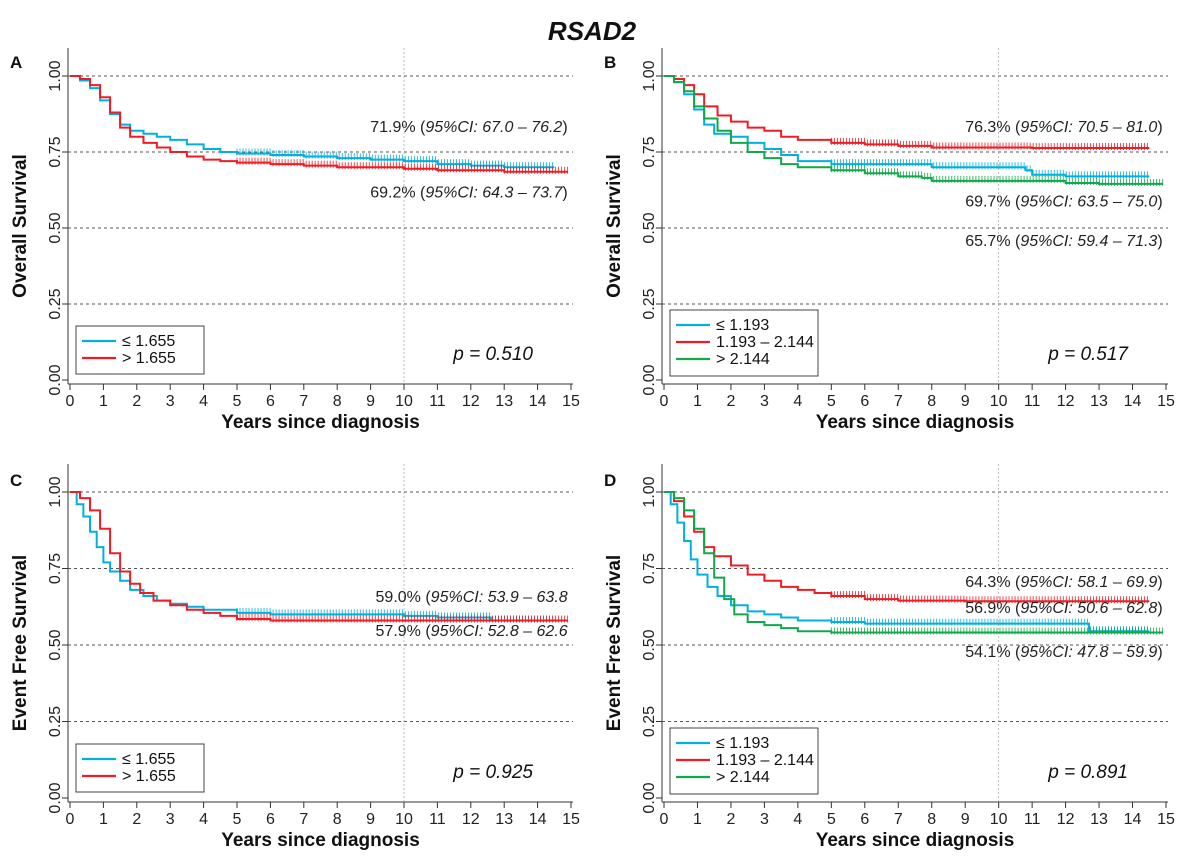 The width and height of the screenshot is (1184, 865). Describe the element at coordinates (1088, 241) in the screenshot. I see `annotation-ci: 95%CI: 59.4 – 71.3` at that location.